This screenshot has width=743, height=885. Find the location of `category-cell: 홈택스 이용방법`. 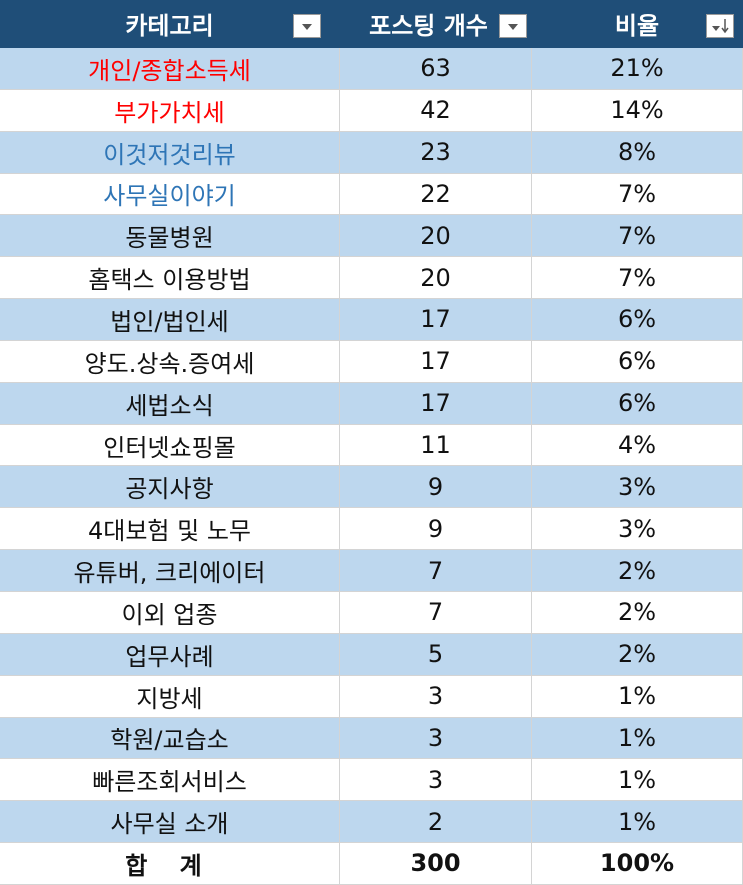

category-cell: 홈택스 이용방법 is located at coordinates (170, 278).